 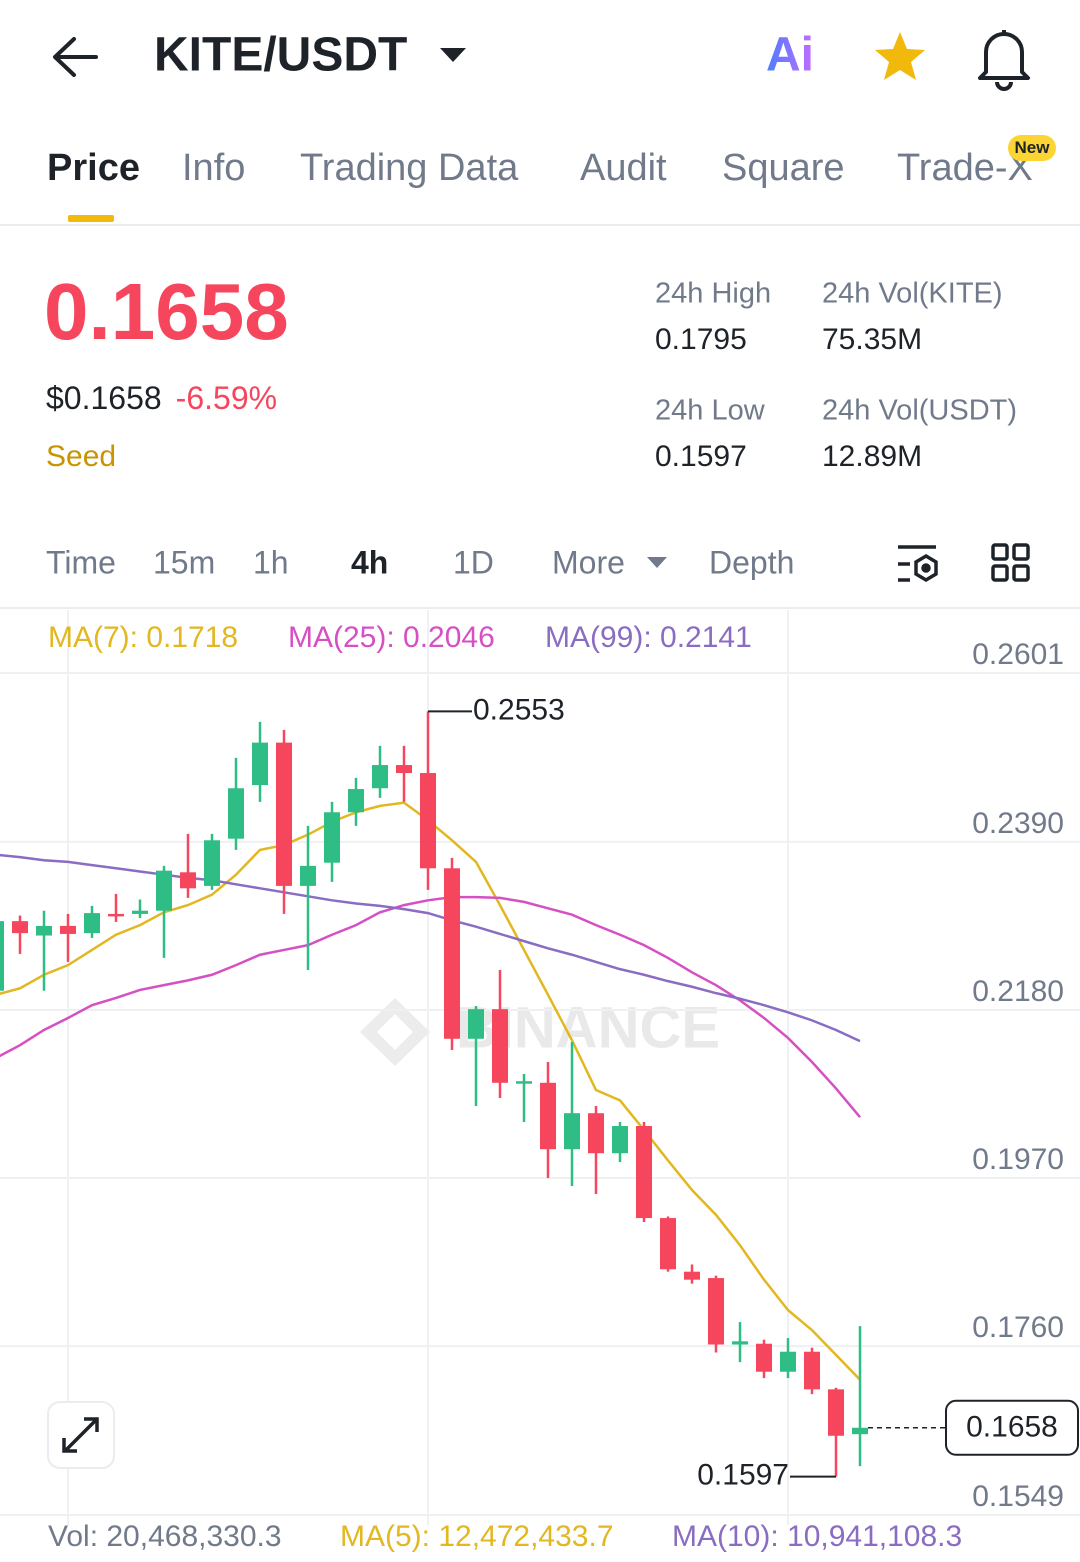 I want to click on interval-bar: Time 15m 1h 4h 1D More Depth, so click(x=420, y=562).